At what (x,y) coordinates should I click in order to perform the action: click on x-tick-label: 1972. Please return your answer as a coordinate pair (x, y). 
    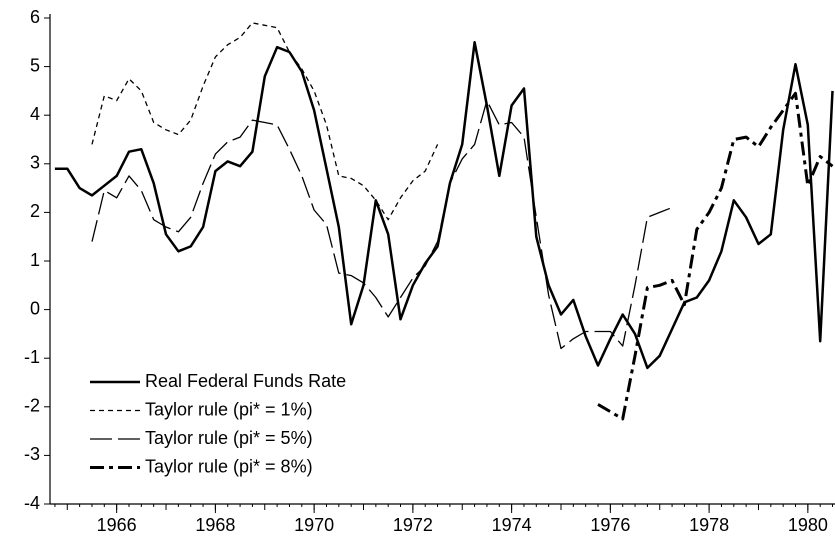
    Looking at the image, I should click on (413, 525).